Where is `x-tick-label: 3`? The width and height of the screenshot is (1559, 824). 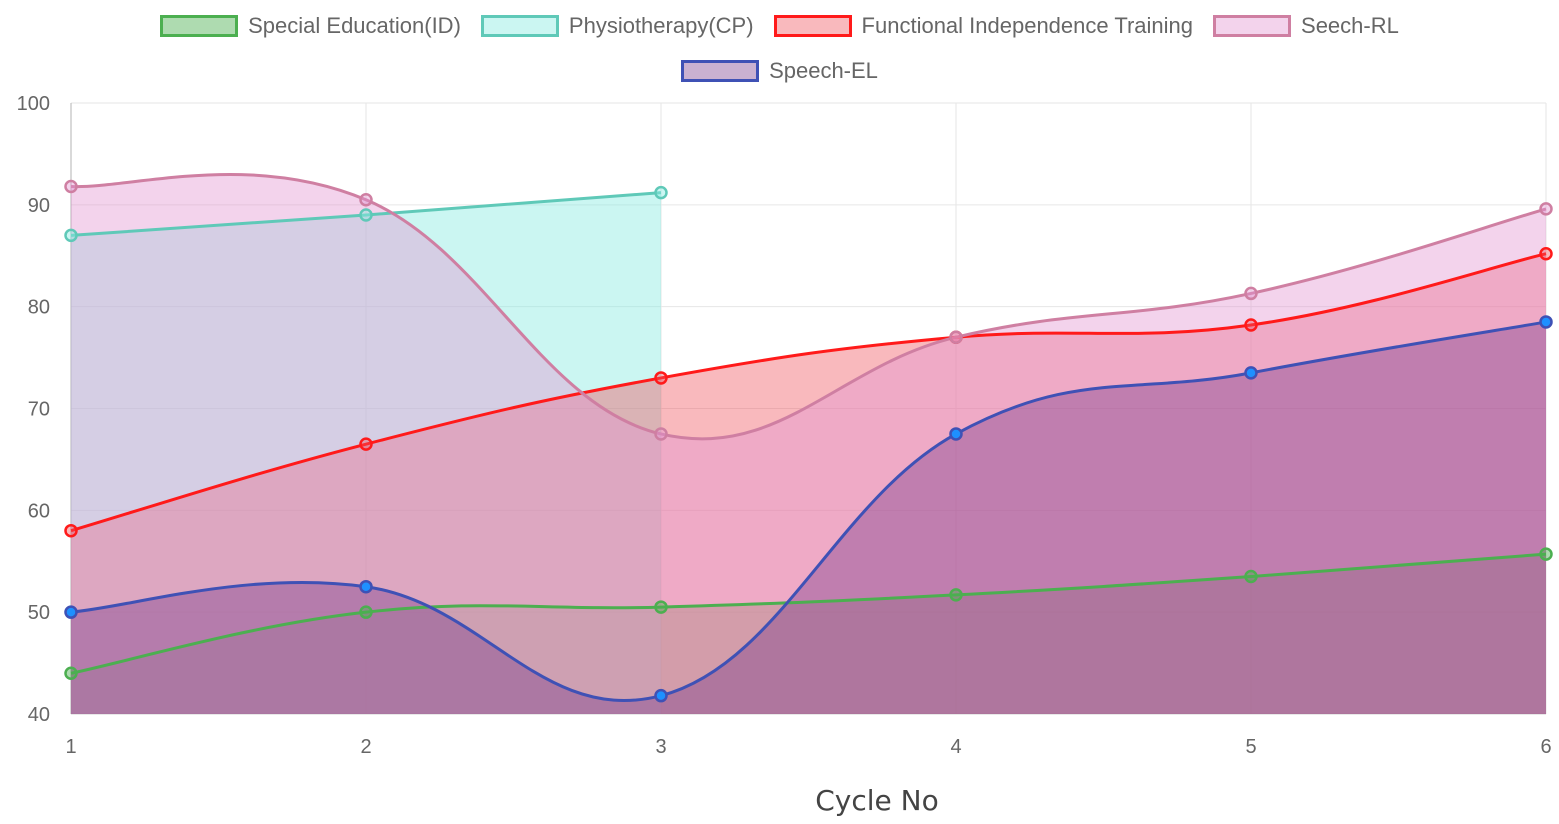 x-tick-label: 3 is located at coordinates (660, 747).